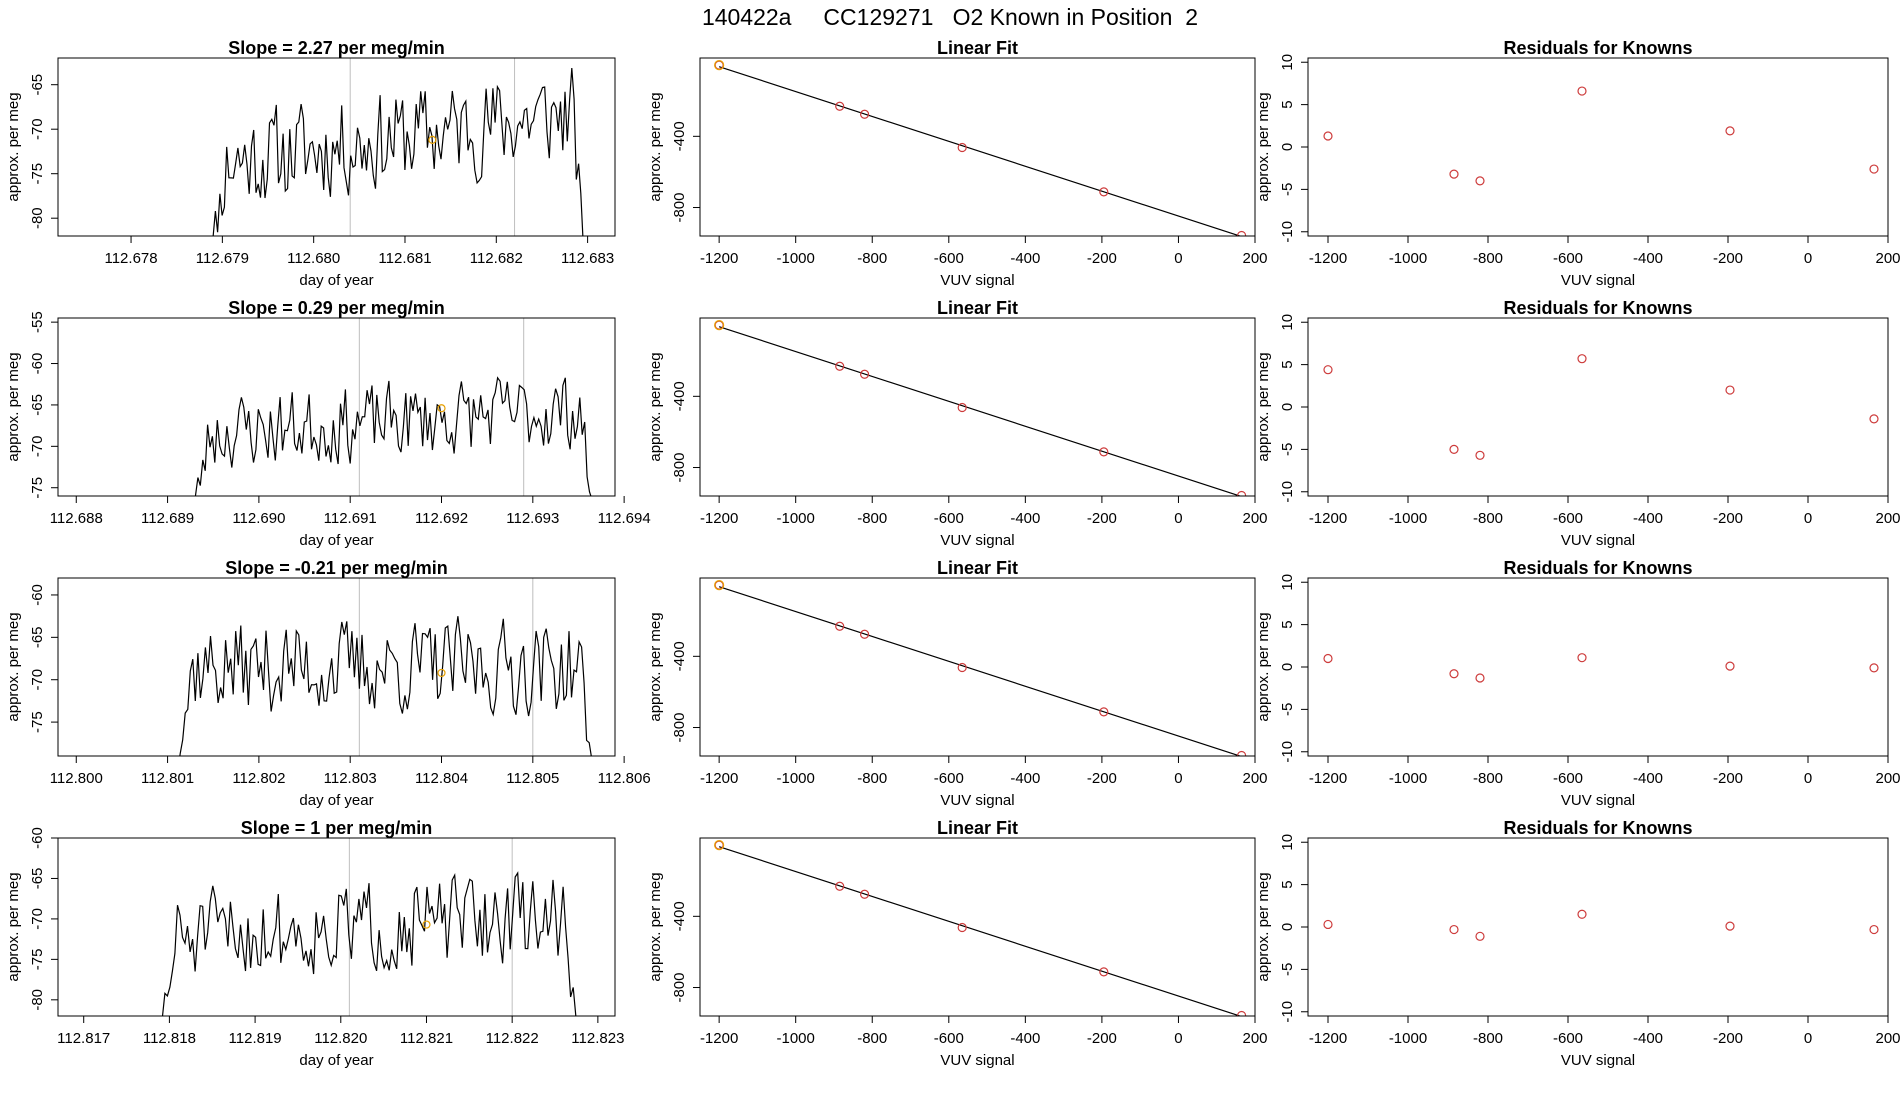 The image size is (1900, 1100). What do you see at coordinates (441, 518) in the screenshot?
I see `x-tick-label: 112.692` at bounding box center [441, 518].